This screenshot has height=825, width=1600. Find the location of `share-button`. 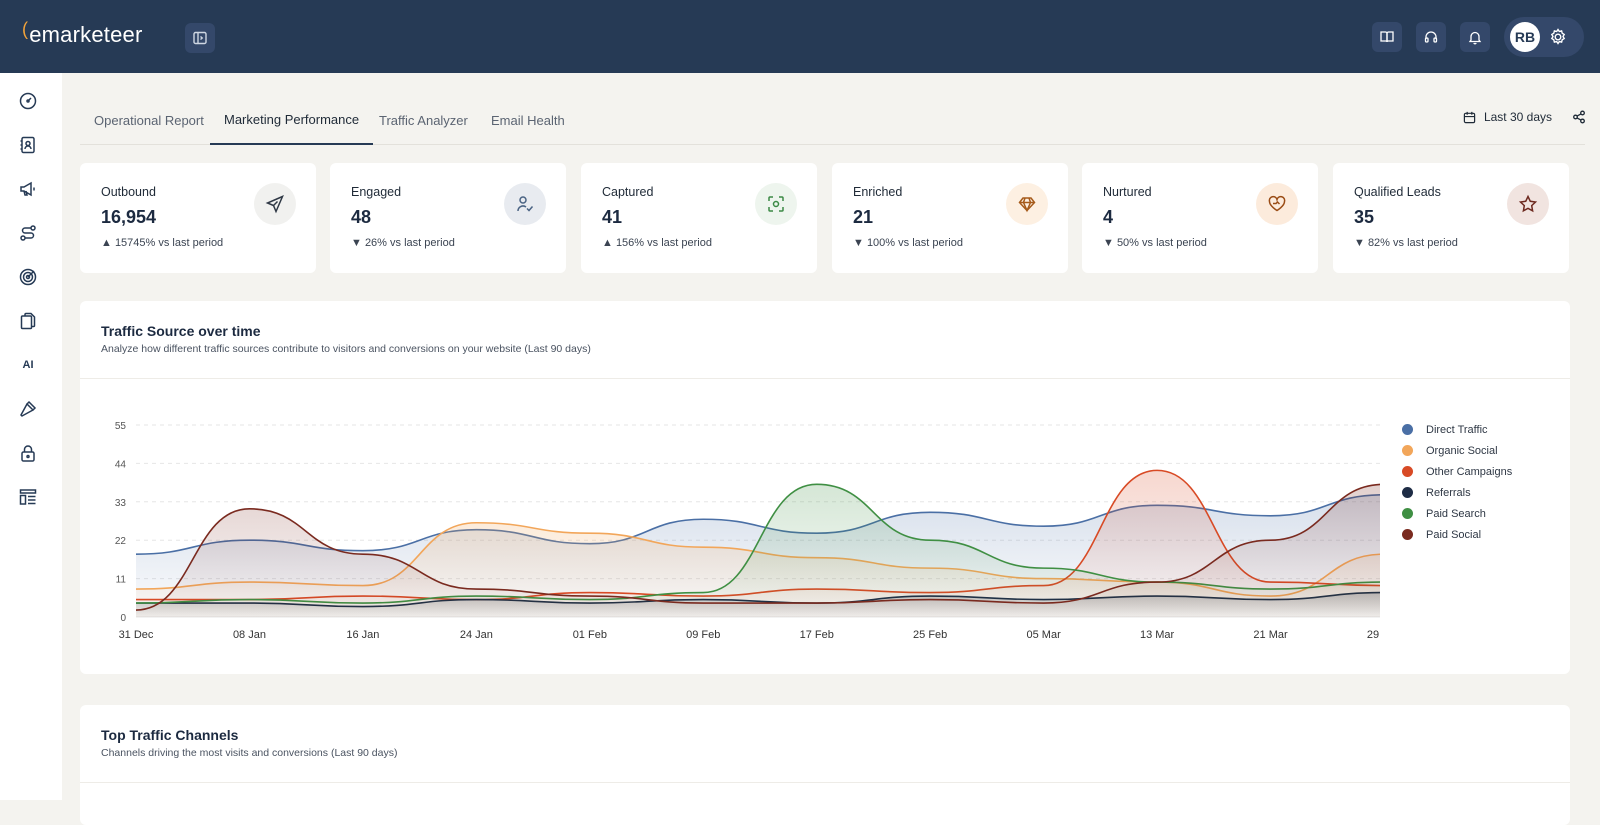

share-button is located at coordinates (1579, 117).